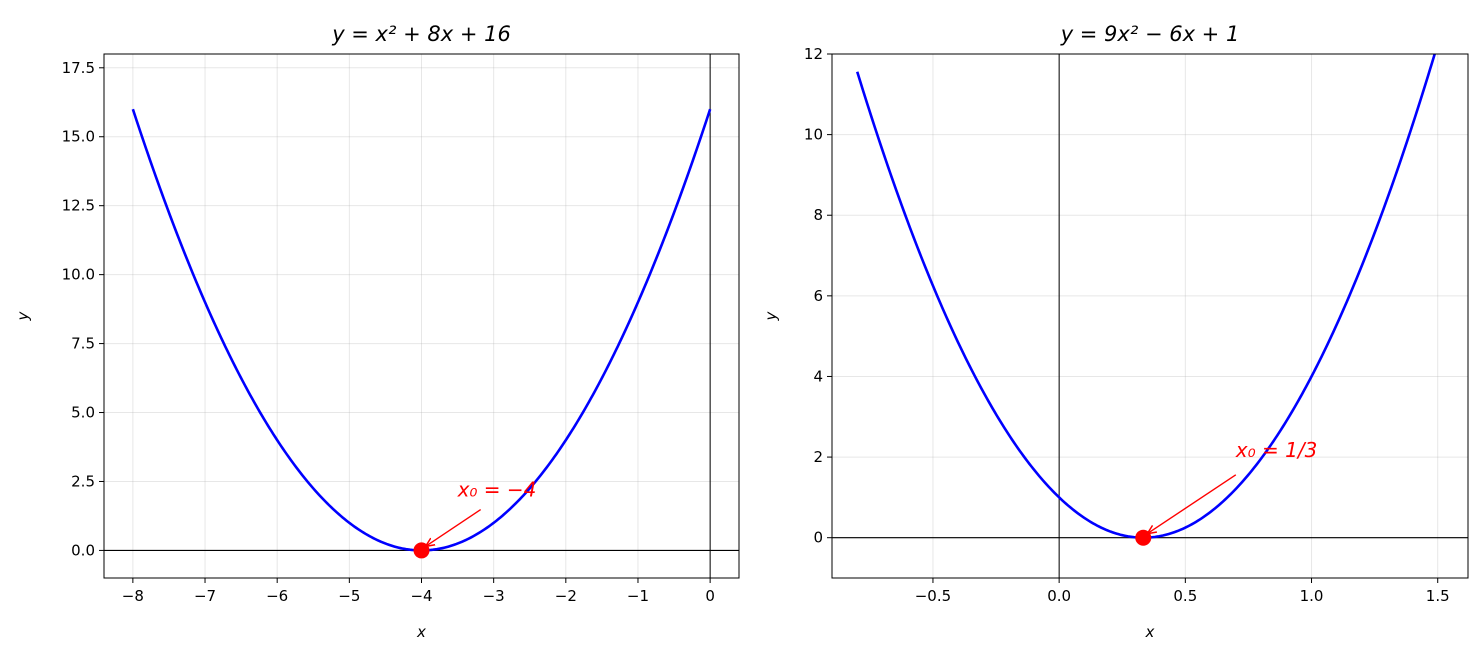 The height and width of the screenshot is (657, 1482). I want to click on y-tick-label: 8, so click(818, 215).